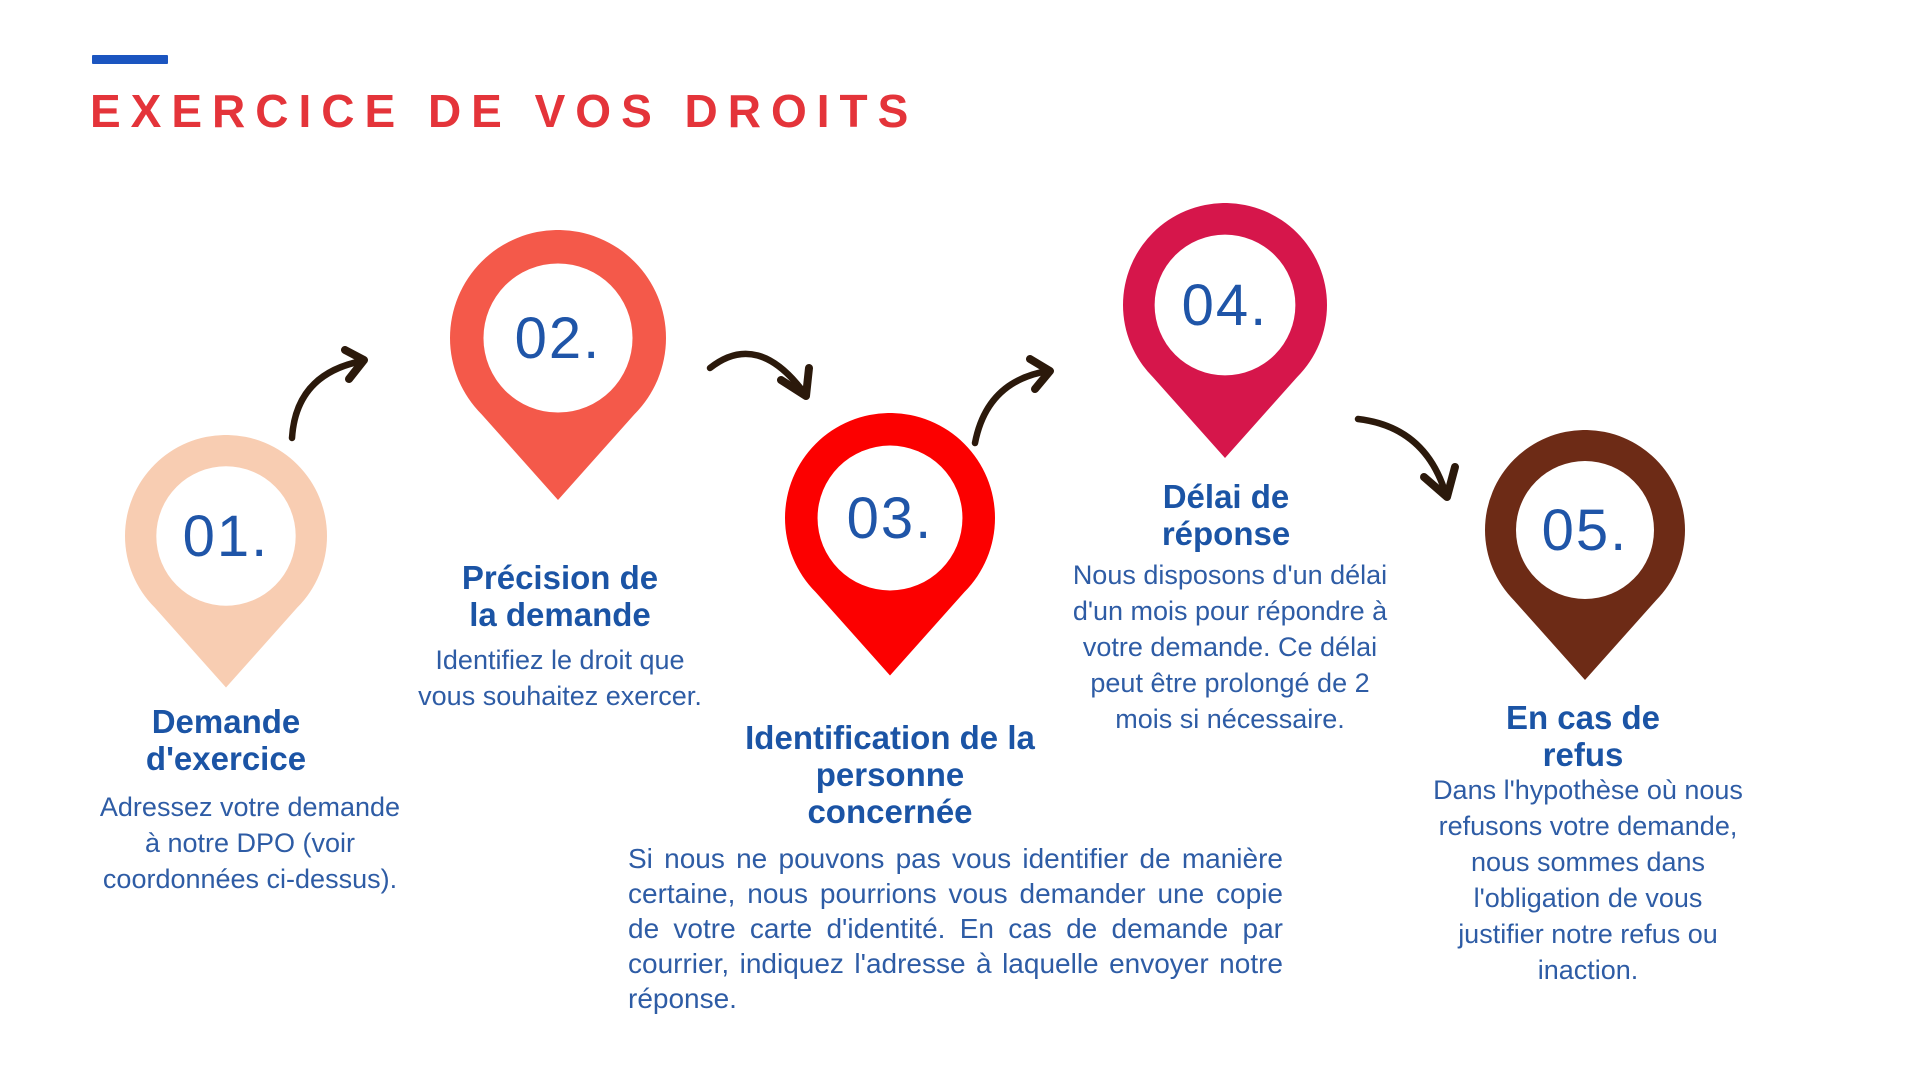 The height and width of the screenshot is (1080, 1920). What do you see at coordinates (890, 774) in the screenshot?
I see `step3-title: Identification de la personne concernée` at bounding box center [890, 774].